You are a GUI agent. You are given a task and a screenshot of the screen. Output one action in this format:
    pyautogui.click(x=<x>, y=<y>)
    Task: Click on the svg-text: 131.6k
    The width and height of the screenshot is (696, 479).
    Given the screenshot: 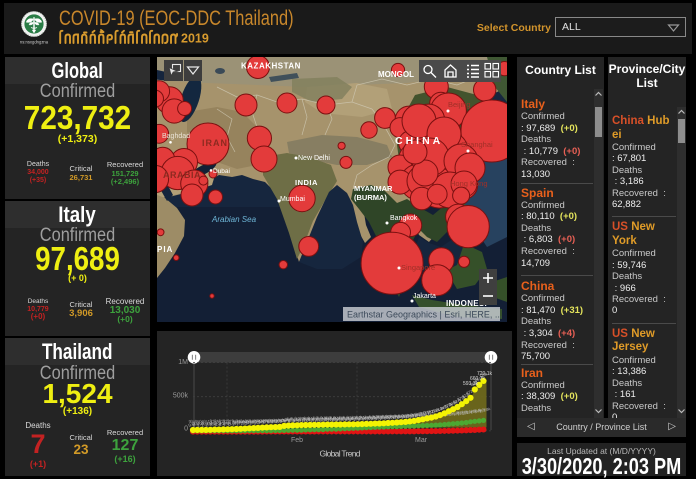 What is the action you would take?
    pyautogui.click(x=472, y=411)
    